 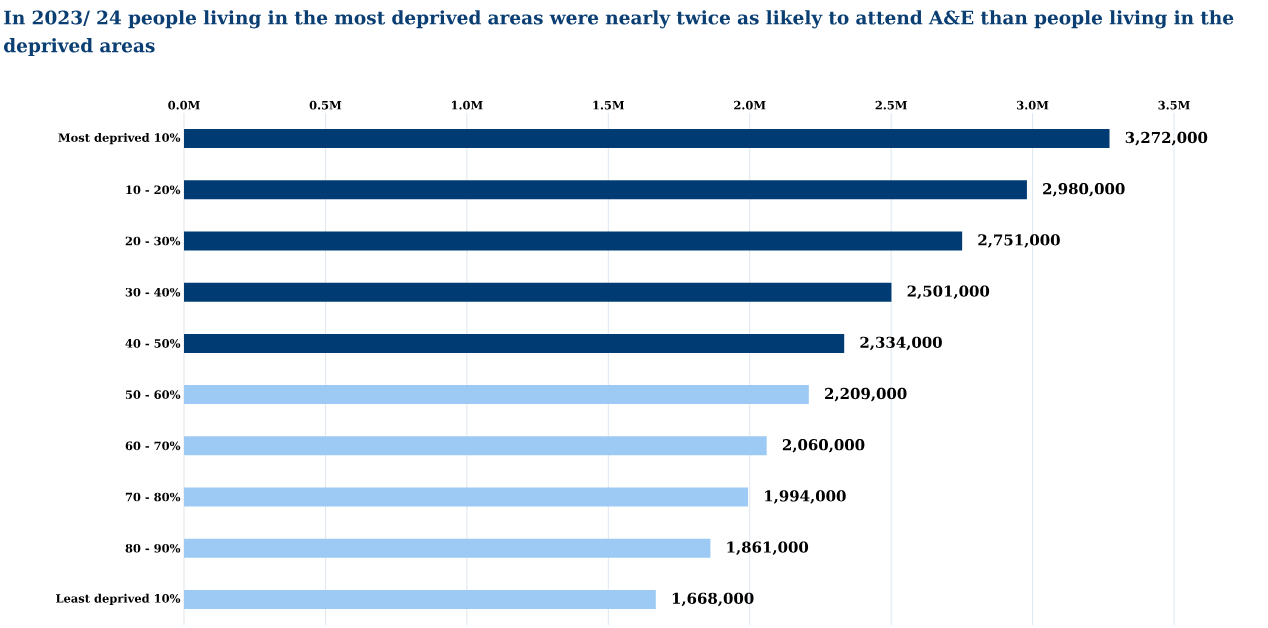 What do you see at coordinates (153, 548) in the screenshot?
I see `y-tick-label: 80 - 90%` at bounding box center [153, 548].